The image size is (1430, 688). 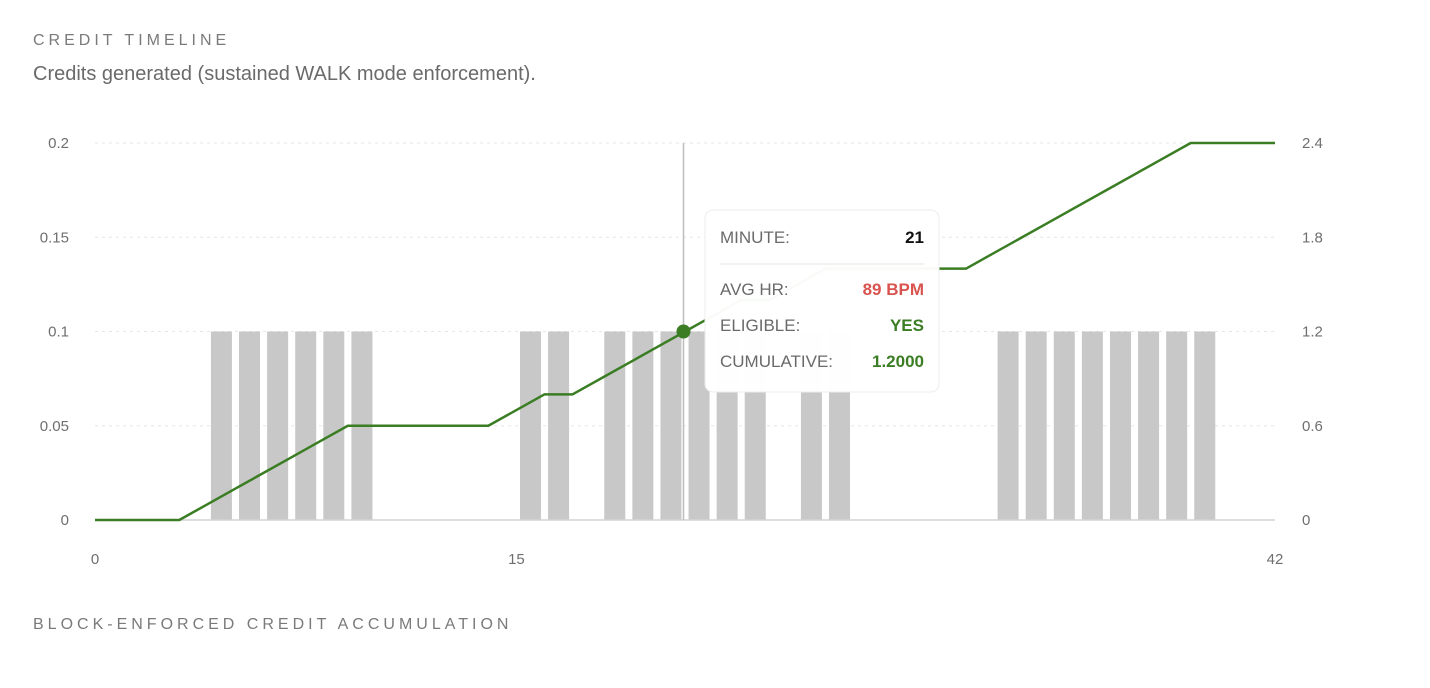 I want to click on tooltip-value: 1.2000, so click(x=898, y=361).